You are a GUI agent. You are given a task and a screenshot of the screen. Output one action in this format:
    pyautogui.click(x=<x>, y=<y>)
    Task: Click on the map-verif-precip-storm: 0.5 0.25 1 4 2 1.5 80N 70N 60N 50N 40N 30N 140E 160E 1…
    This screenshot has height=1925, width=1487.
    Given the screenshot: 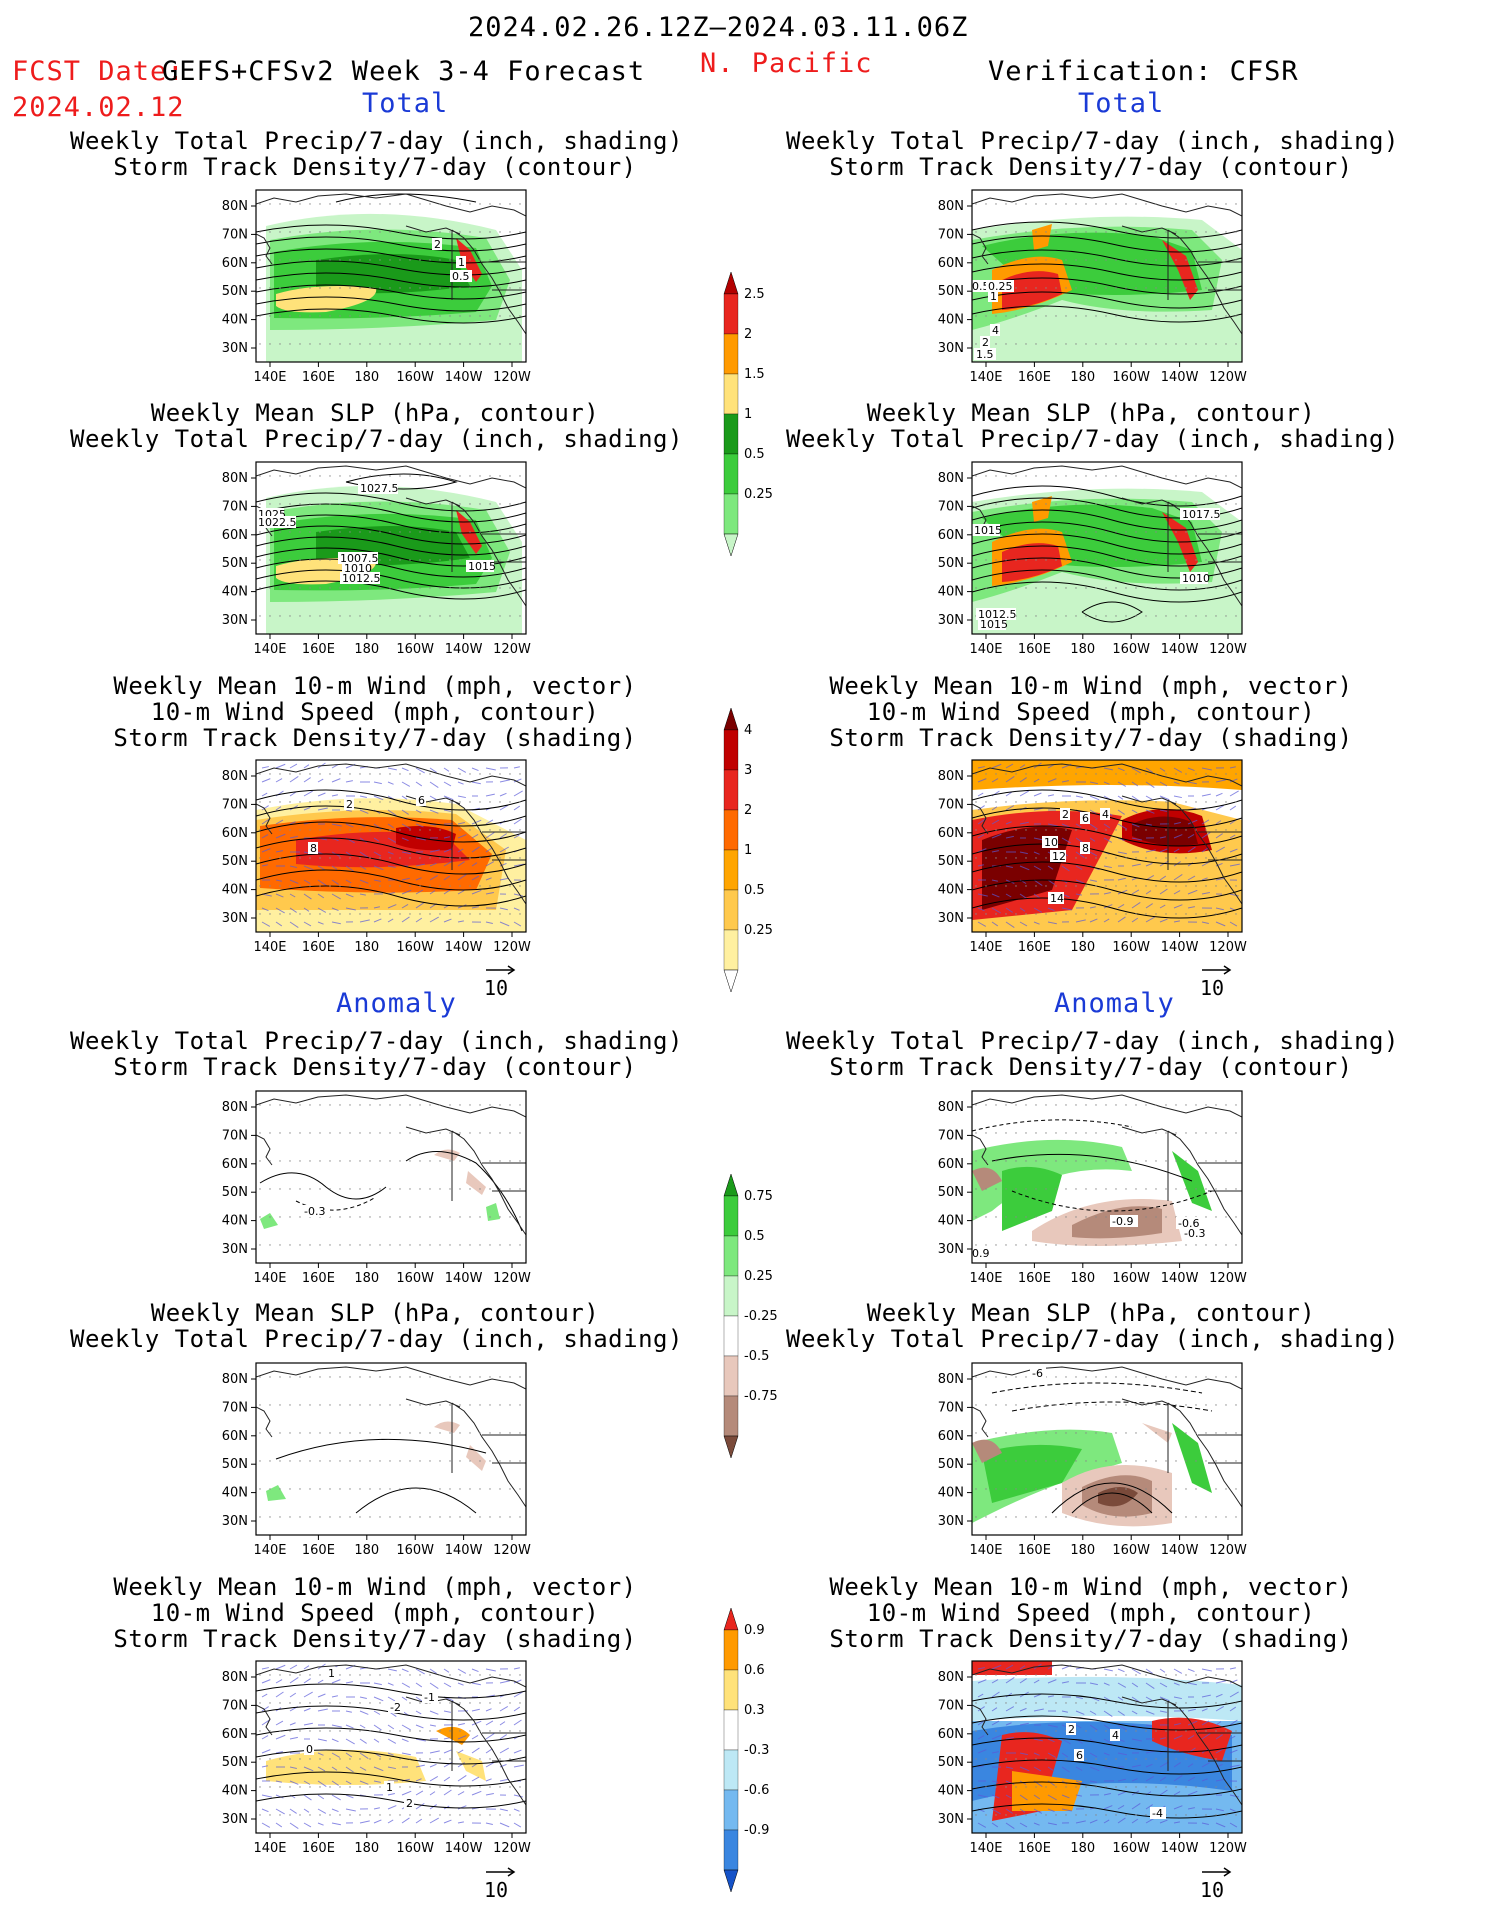 What is the action you would take?
    pyautogui.click(x=1085, y=287)
    